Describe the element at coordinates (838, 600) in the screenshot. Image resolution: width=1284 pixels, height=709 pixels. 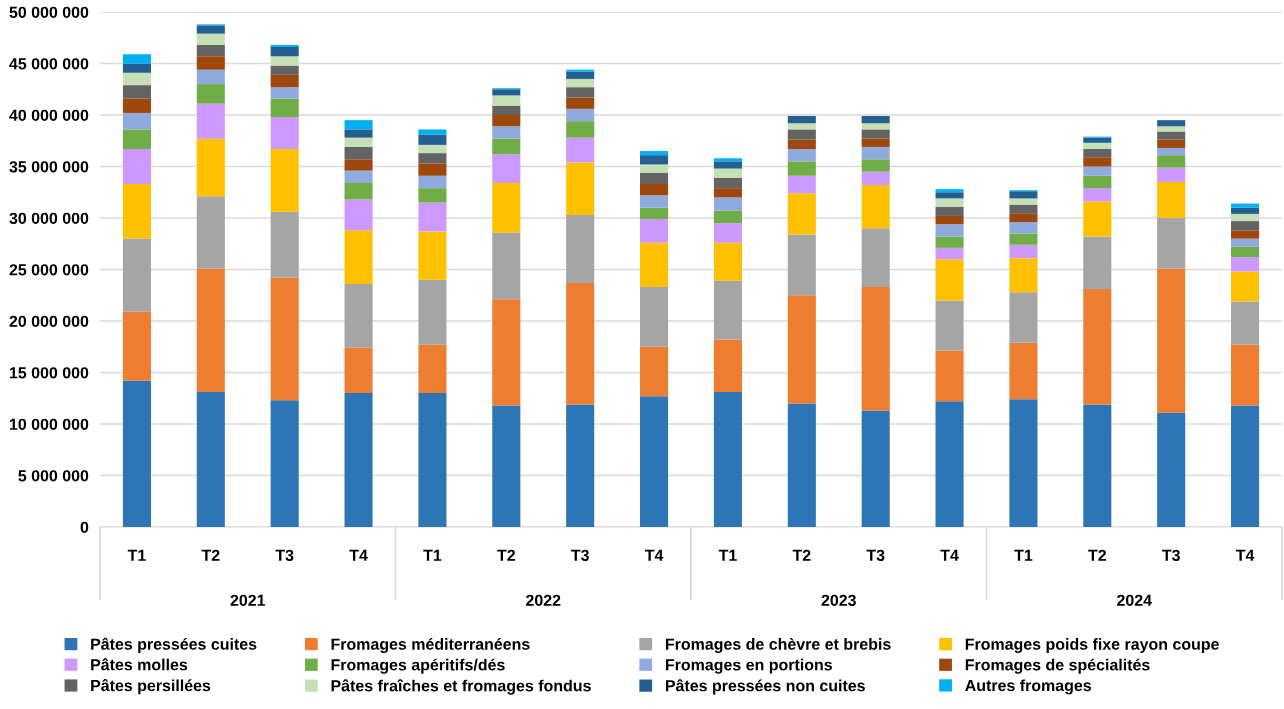
I see `text: 2023` at that location.